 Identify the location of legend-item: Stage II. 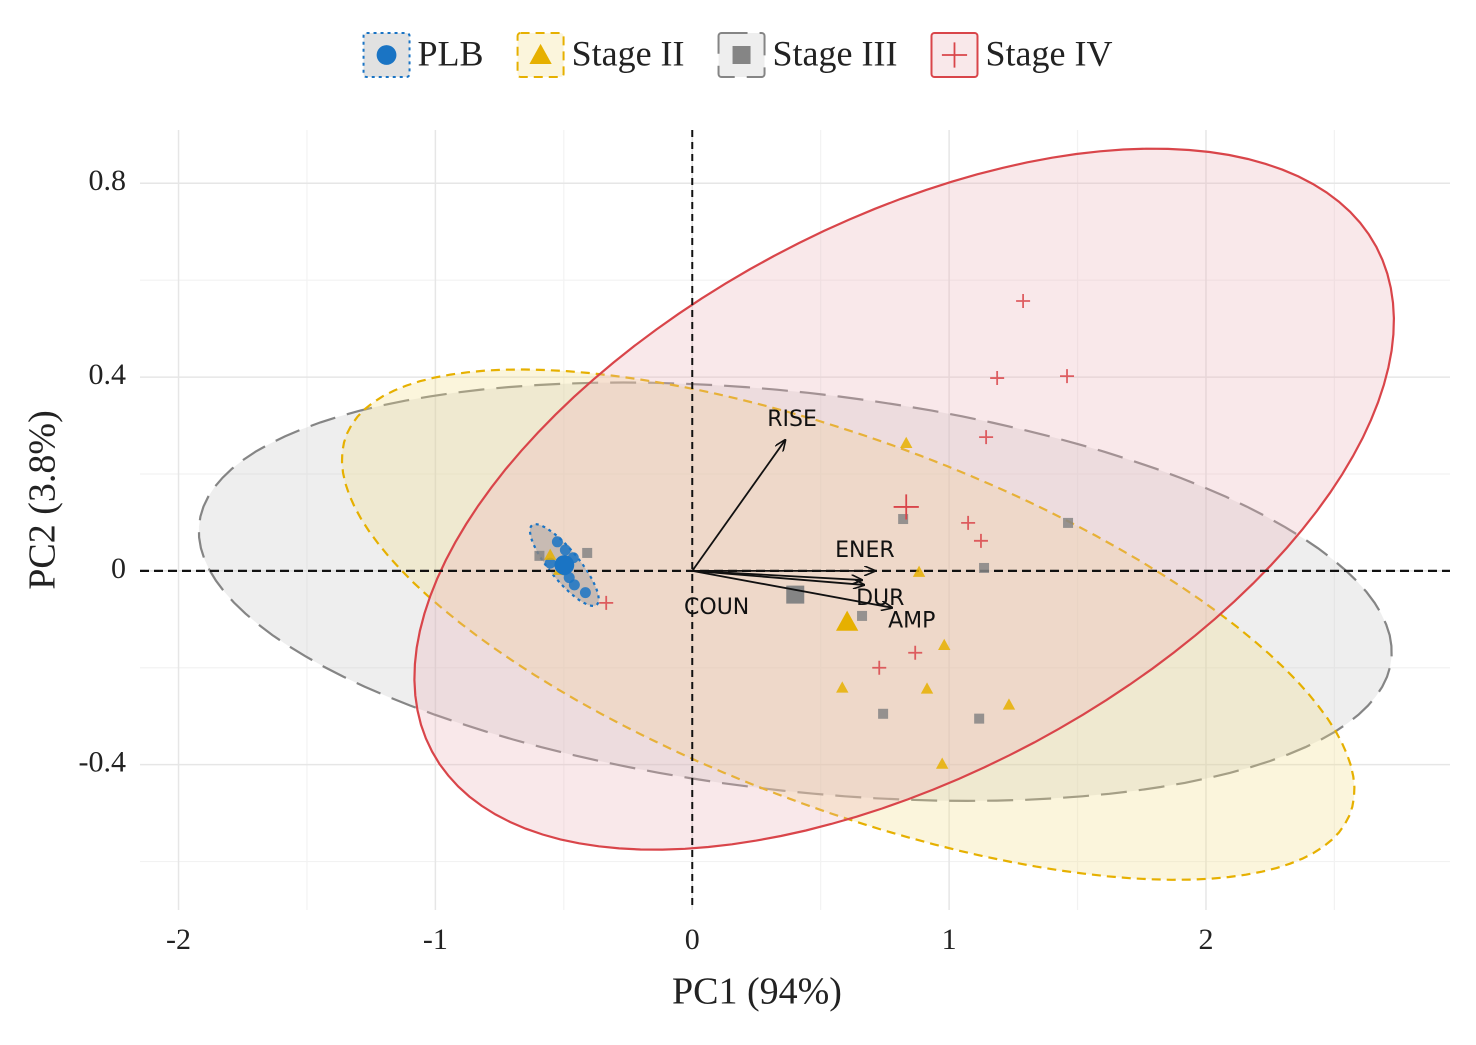
(600, 55).